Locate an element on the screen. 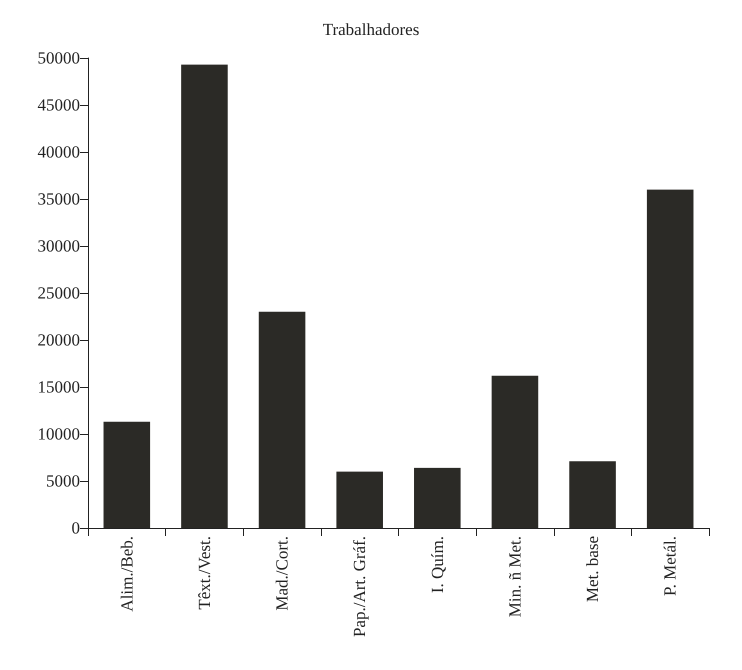 The height and width of the screenshot is (670, 742). x-tick-label: Met. base is located at coordinates (592, 569).